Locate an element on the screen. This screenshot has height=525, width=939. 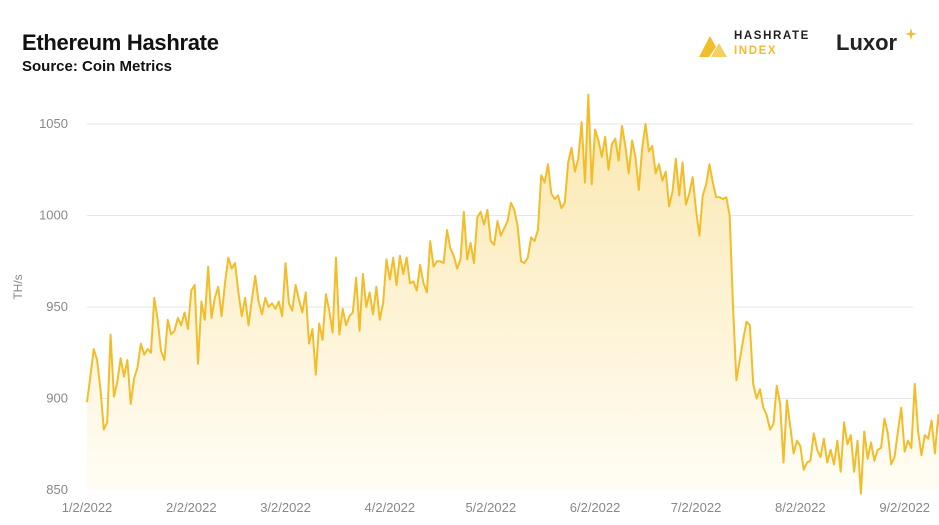
x-tick-label: 6/2/2022 is located at coordinates (595, 507).